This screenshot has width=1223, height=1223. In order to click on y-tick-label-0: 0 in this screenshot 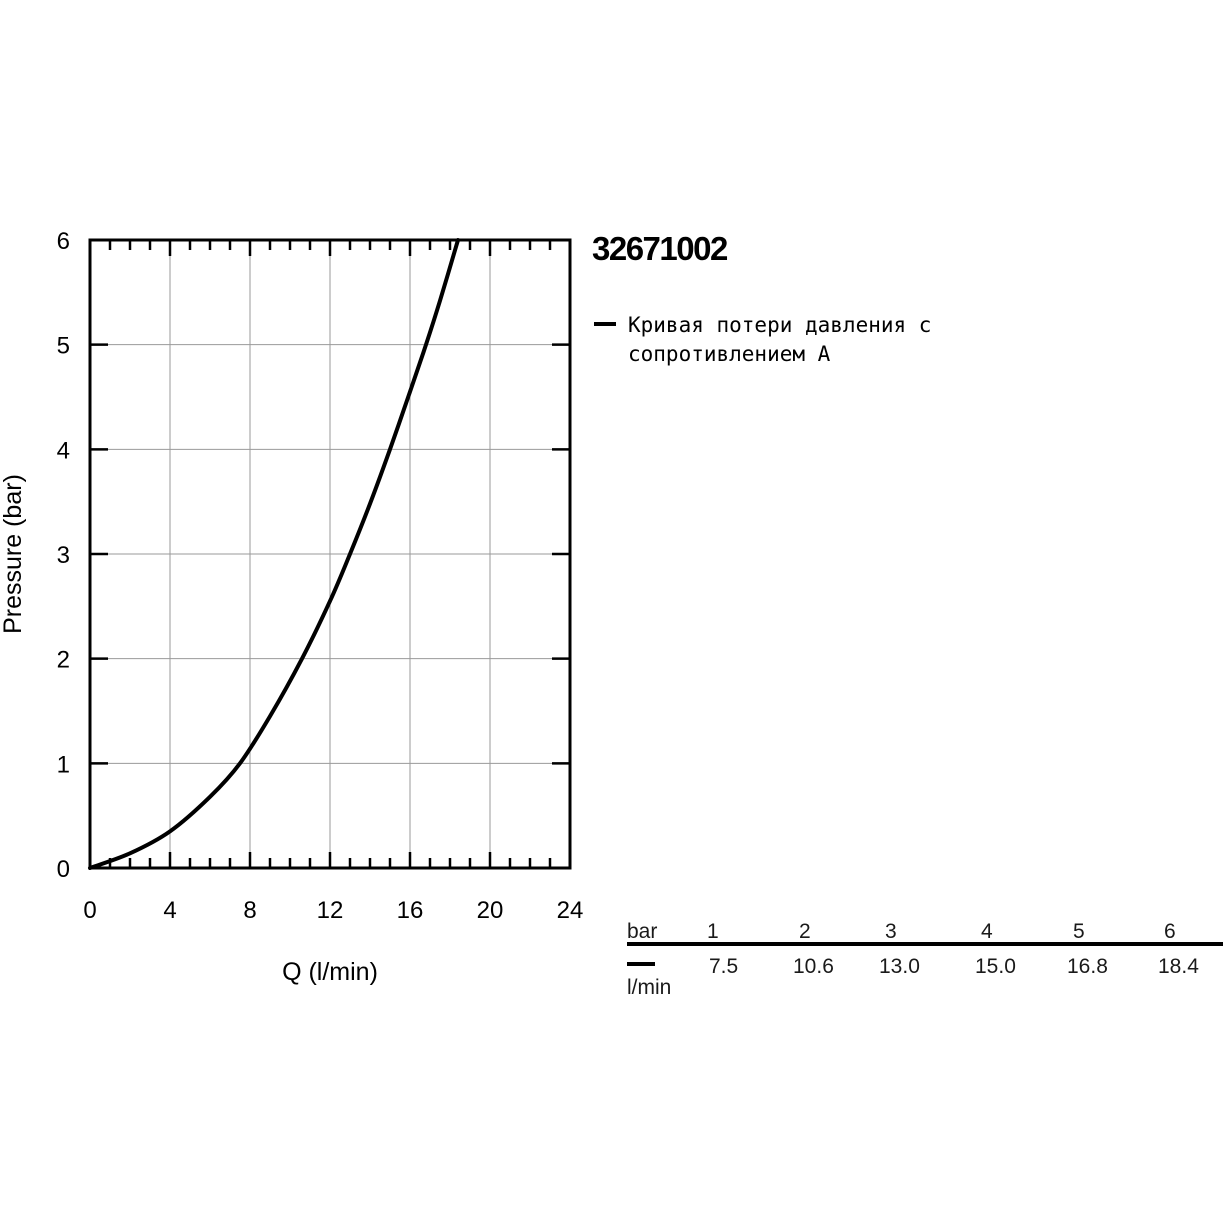, I will do `click(63, 869)`.